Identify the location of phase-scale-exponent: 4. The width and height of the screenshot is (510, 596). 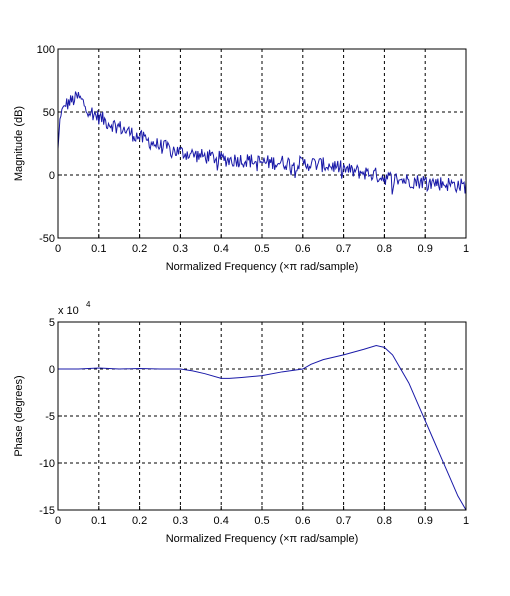
(88, 304).